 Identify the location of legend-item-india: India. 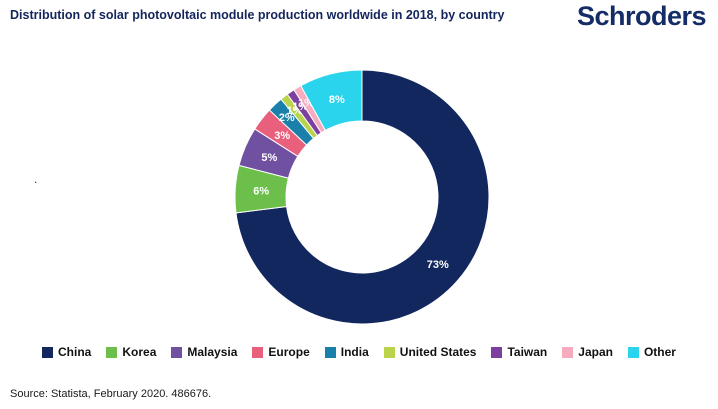
(346, 352).